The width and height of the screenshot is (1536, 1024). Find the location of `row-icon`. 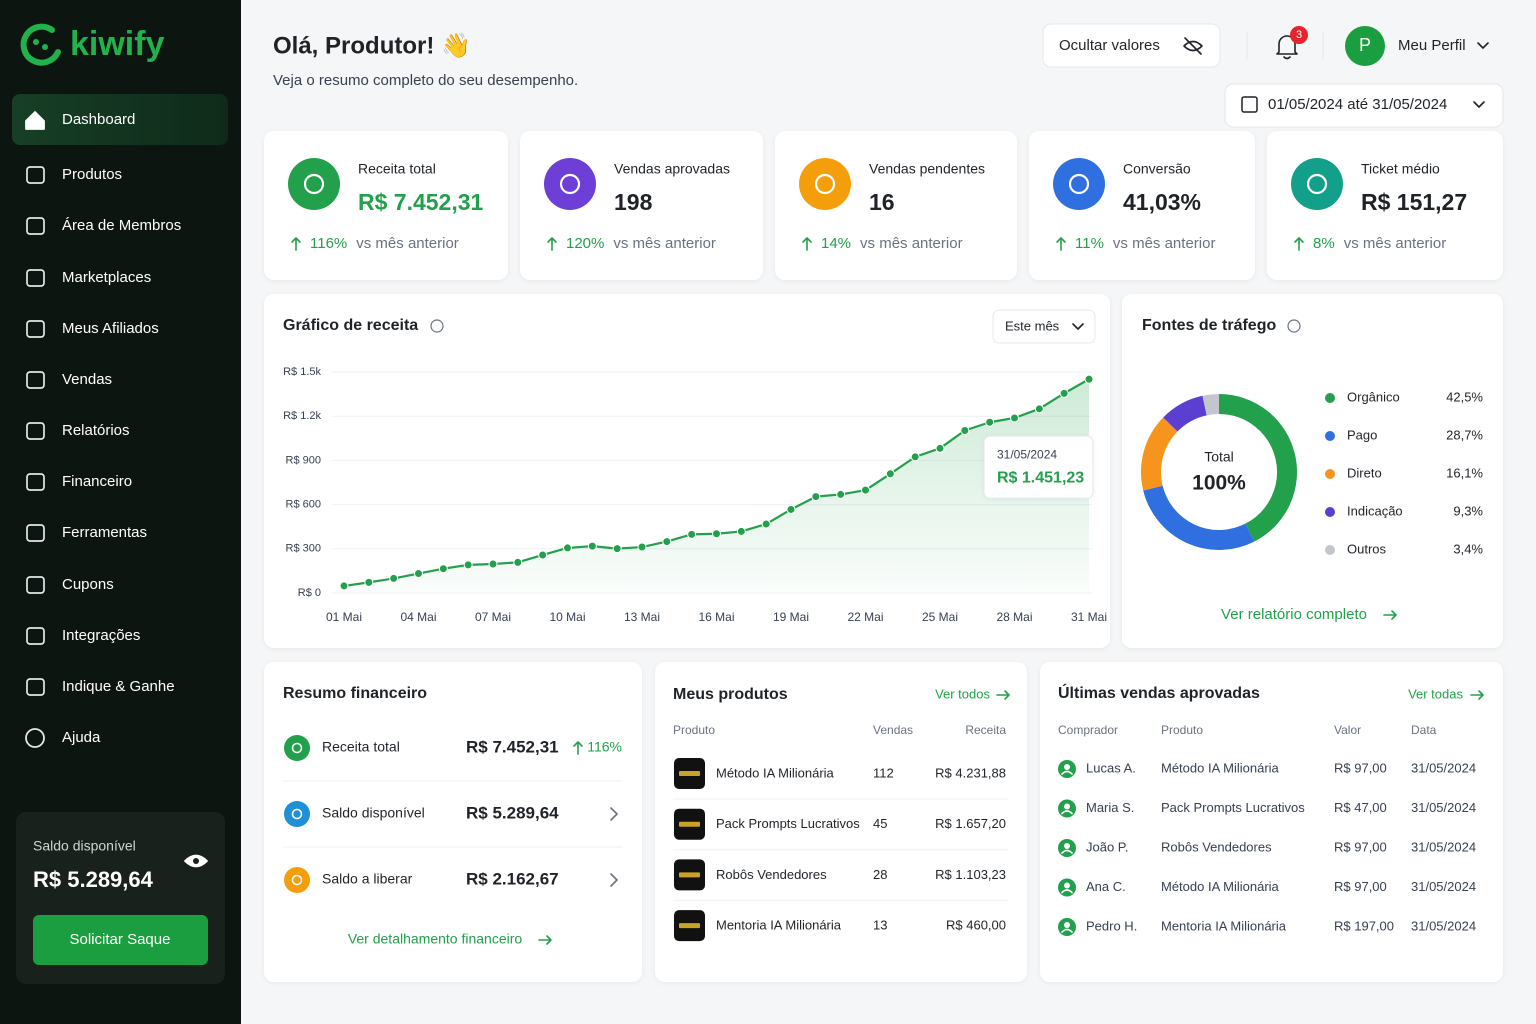

row-icon is located at coordinates (297, 880).